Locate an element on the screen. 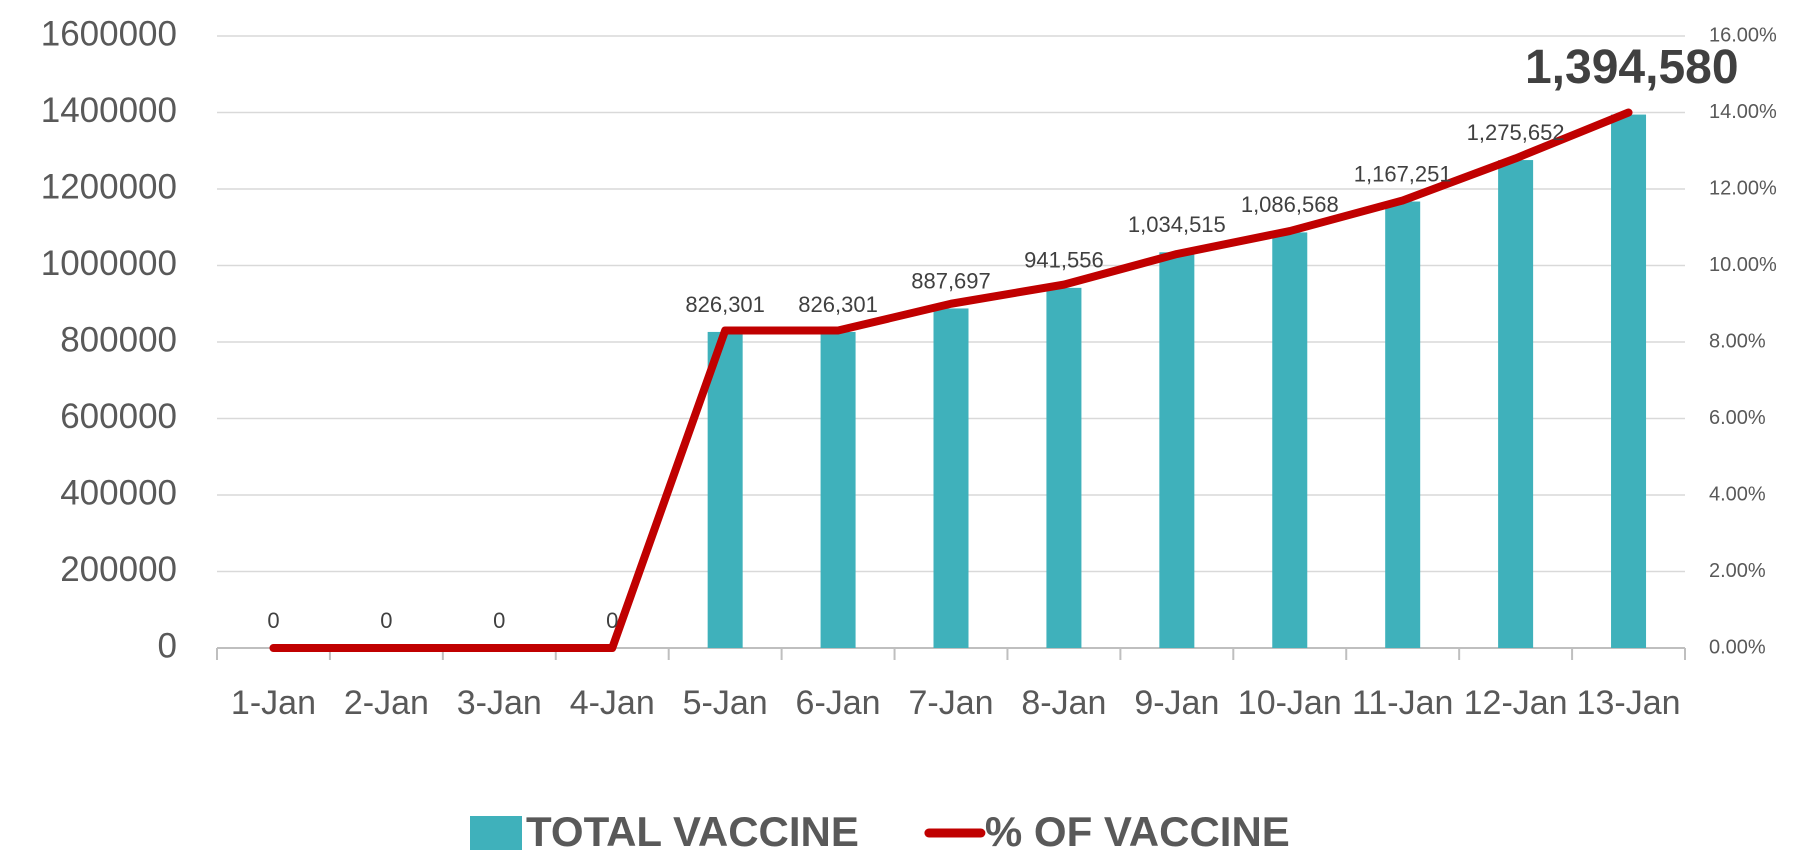 The width and height of the screenshot is (1803, 851). x-tick-label: 3-Jan is located at coordinates (499, 703).